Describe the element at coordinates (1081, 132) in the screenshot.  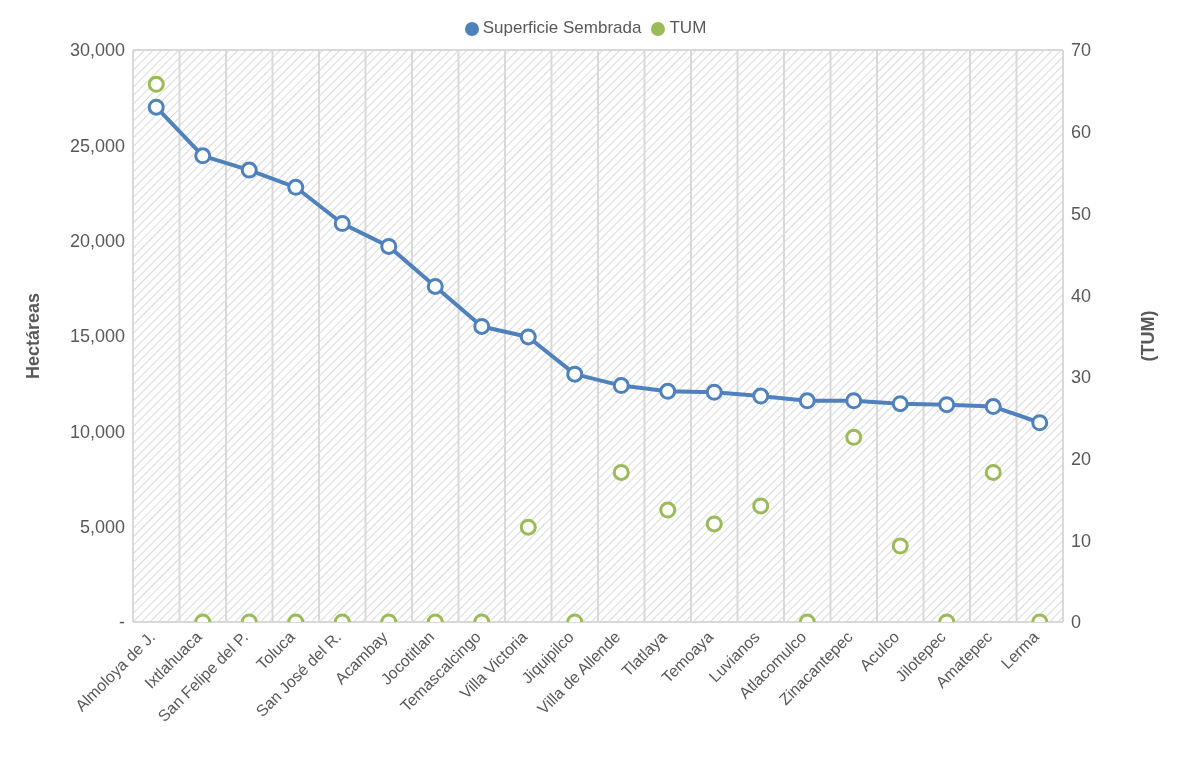
I see `y2-tick-label: 60` at that location.